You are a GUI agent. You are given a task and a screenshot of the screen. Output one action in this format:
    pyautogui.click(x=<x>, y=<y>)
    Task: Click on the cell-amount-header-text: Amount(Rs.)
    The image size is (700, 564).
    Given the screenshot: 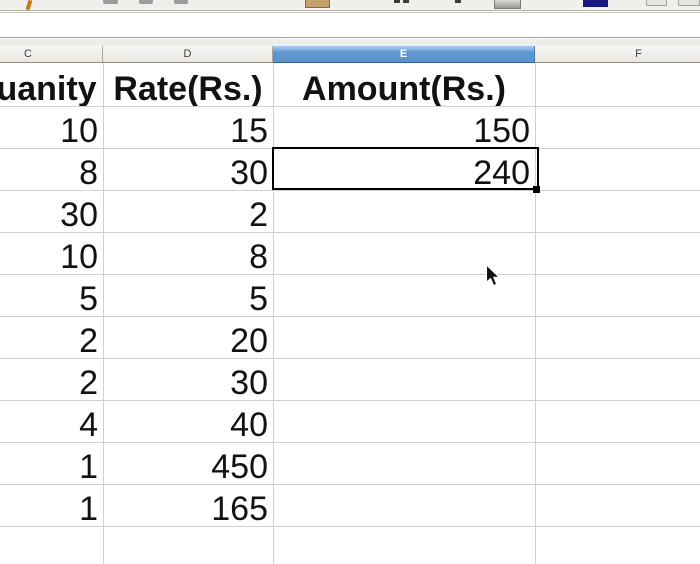 What is the action you would take?
    pyautogui.click(x=404, y=88)
    